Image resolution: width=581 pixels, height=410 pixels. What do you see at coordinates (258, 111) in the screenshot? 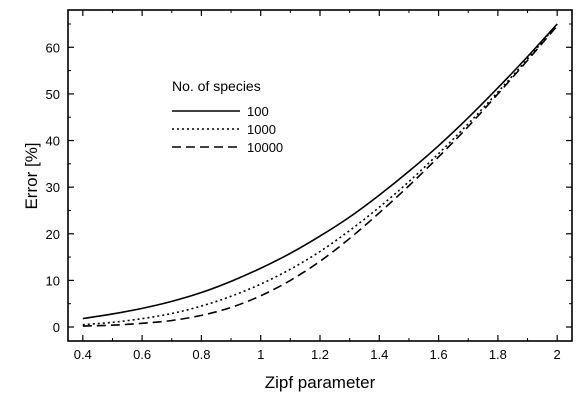
I see `legend-label-100: 100` at bounding box center [258, 111].